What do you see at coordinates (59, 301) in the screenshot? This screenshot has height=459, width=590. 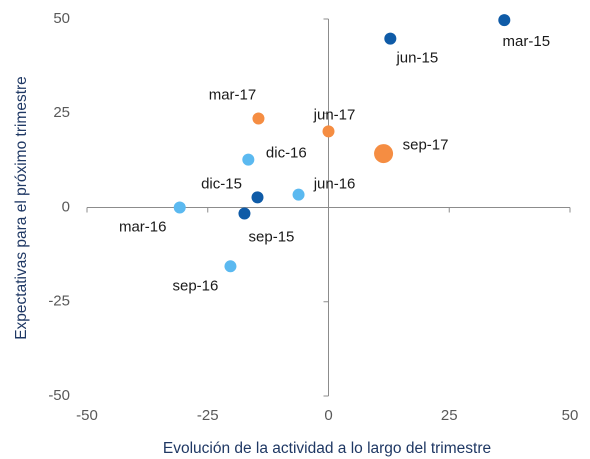 I see `y-tick-label: -25` at bounding box center [59, 301].